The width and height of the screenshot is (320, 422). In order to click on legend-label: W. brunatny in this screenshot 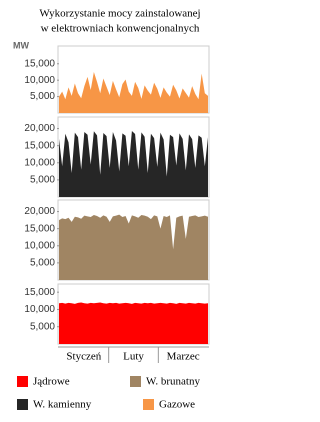, I will do `click(173, 382)`.